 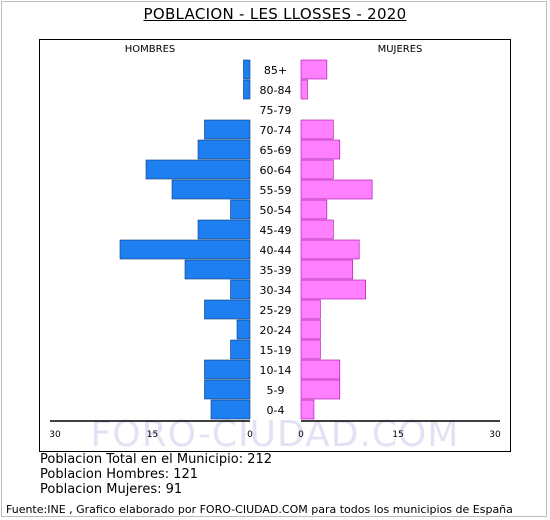 What do you see at coordinates (276, 150) in the screenshot?
I see `age-label: 65-69` at bounding box center [276, 150].